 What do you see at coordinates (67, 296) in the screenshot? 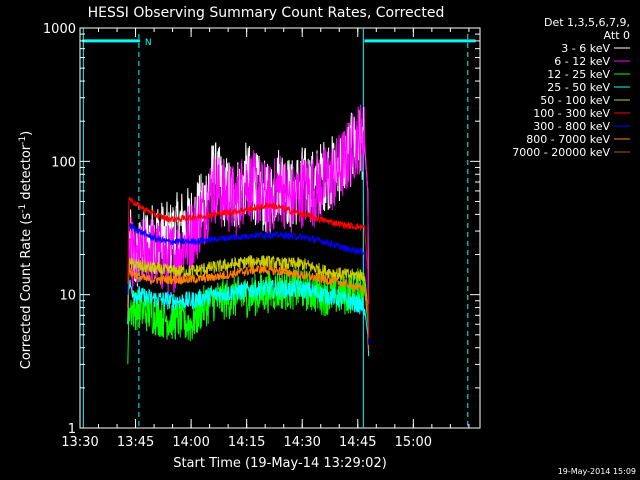
I see `y-tick-label: 10` at bounding box center [67, 296].